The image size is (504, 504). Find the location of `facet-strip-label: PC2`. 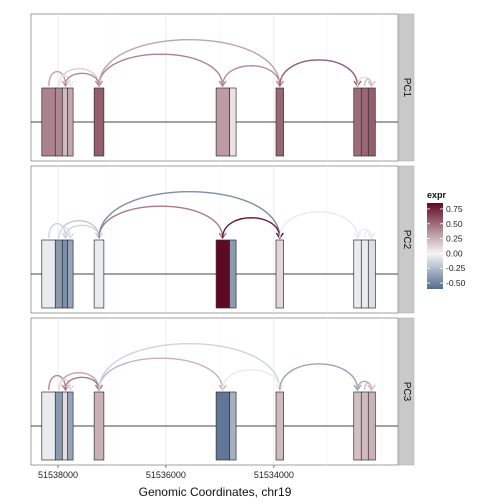

facet-strip-label: PC2 is located at coordinates (406, 240).